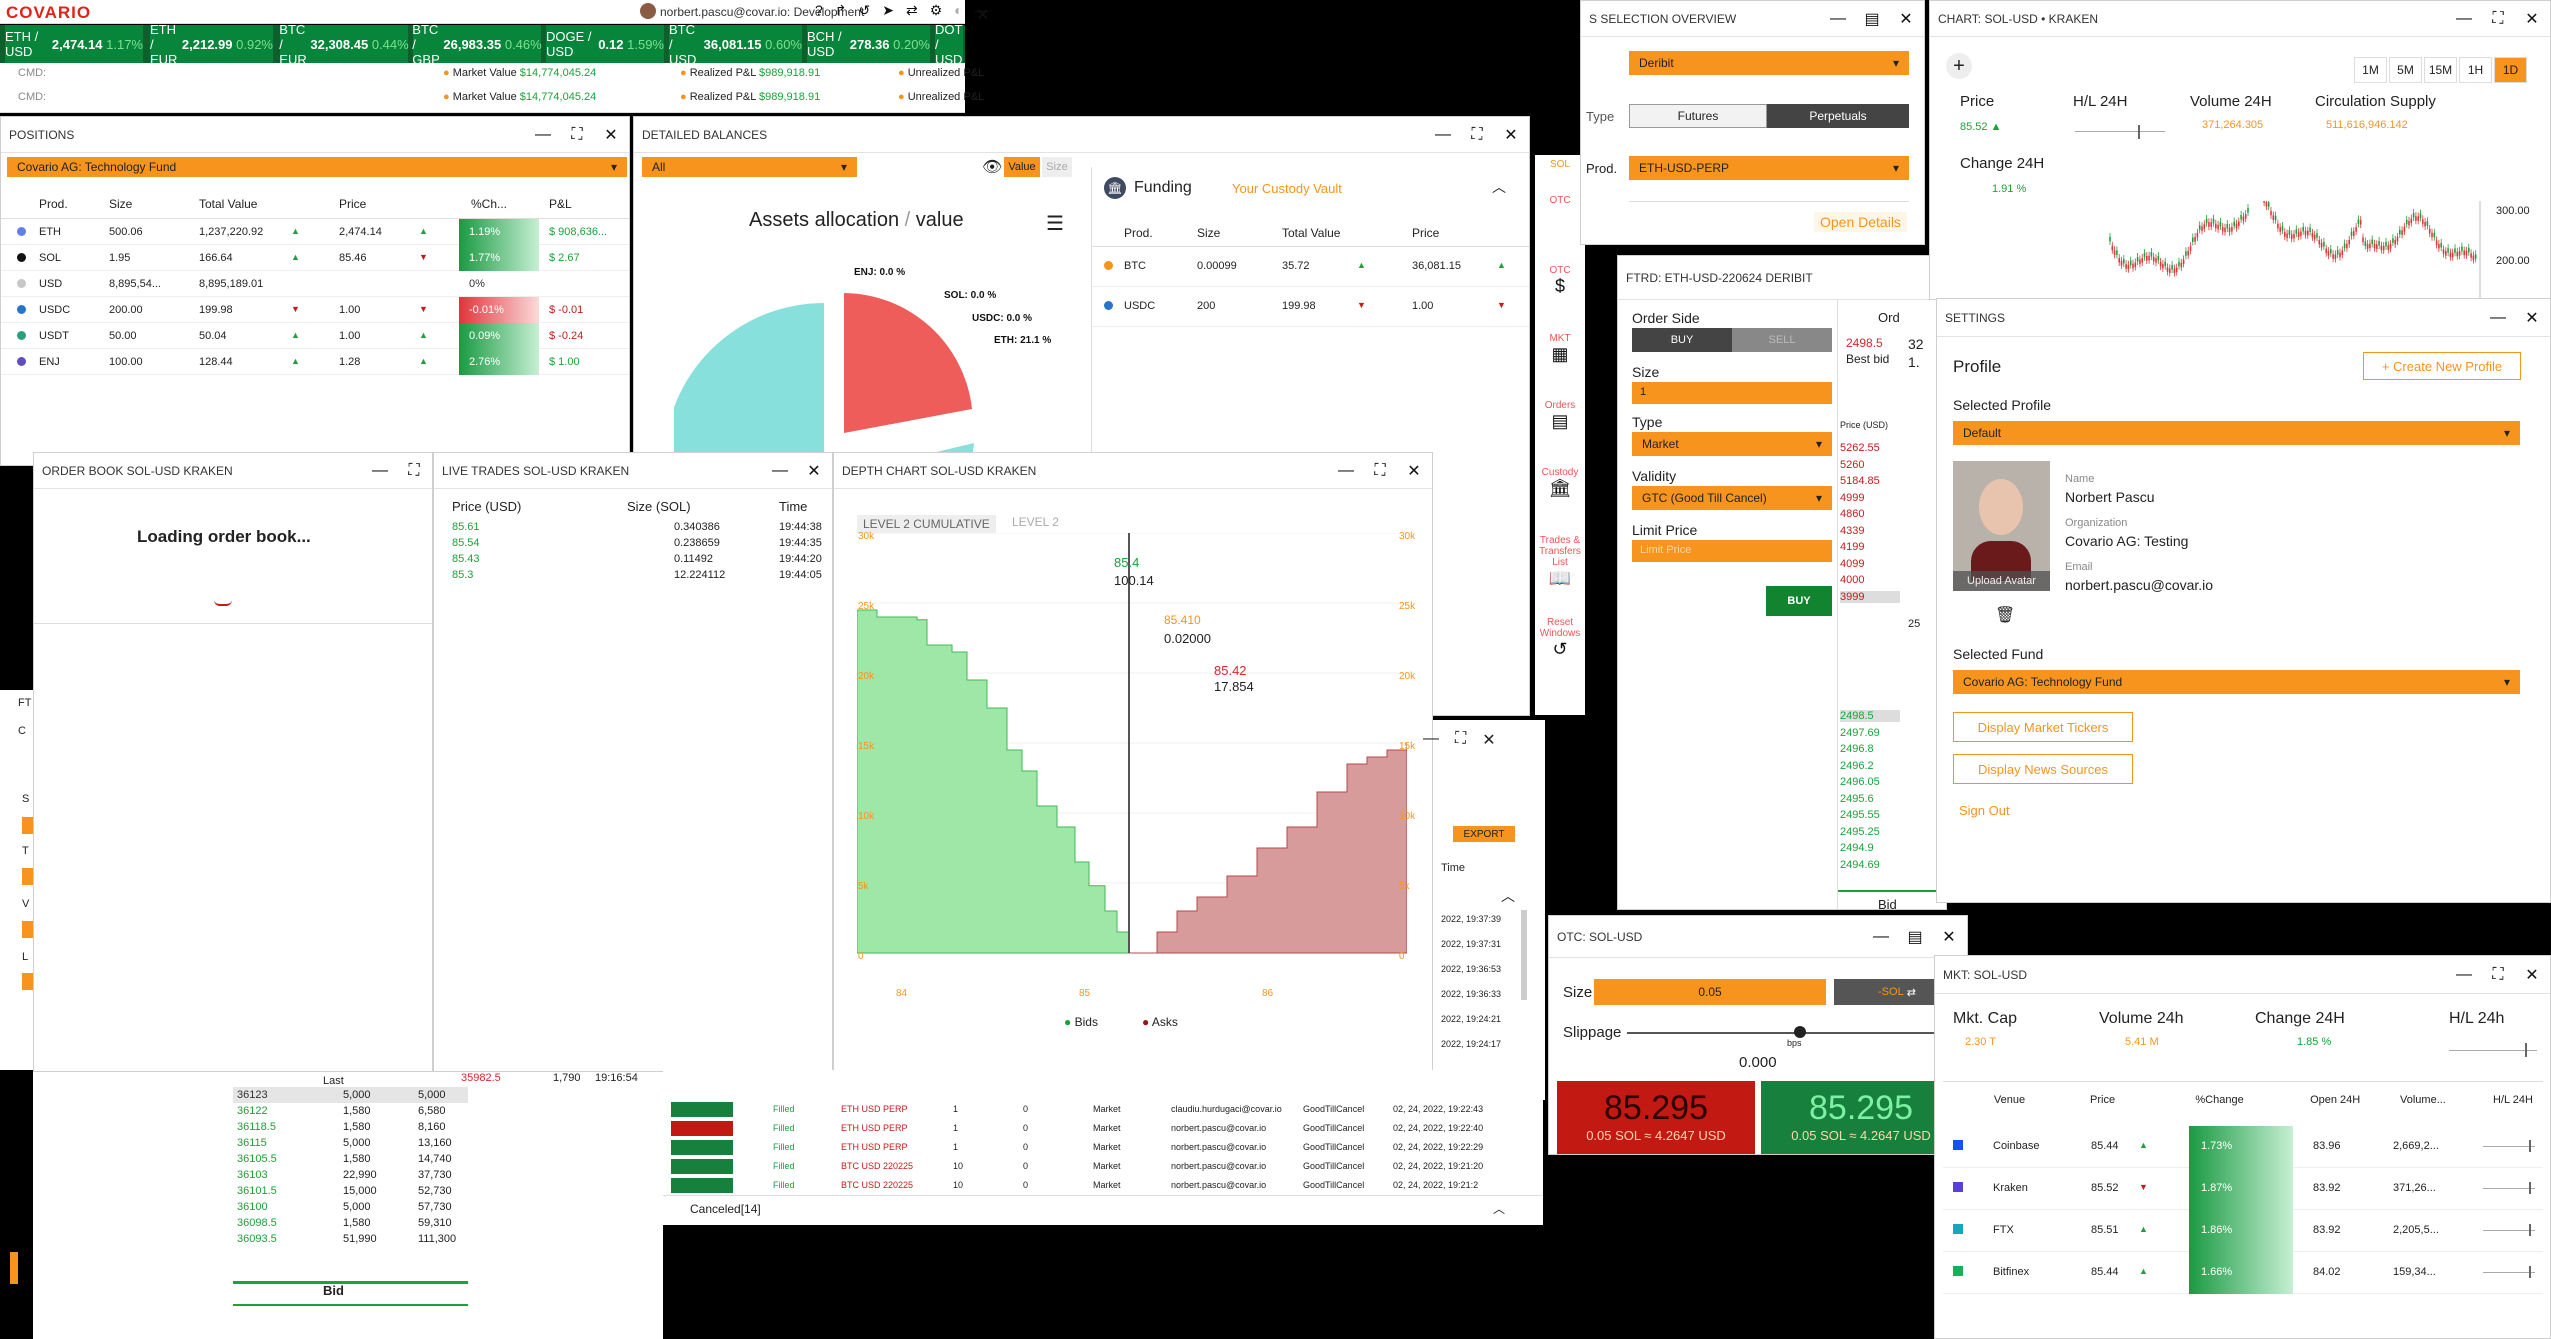  Describe the element at coordinates (315, 310) in the screenshot. I see `position-row: USDC 200.00 199.98 ▼ 1.00 ▼ -0.01% $ -0.01` at that location.